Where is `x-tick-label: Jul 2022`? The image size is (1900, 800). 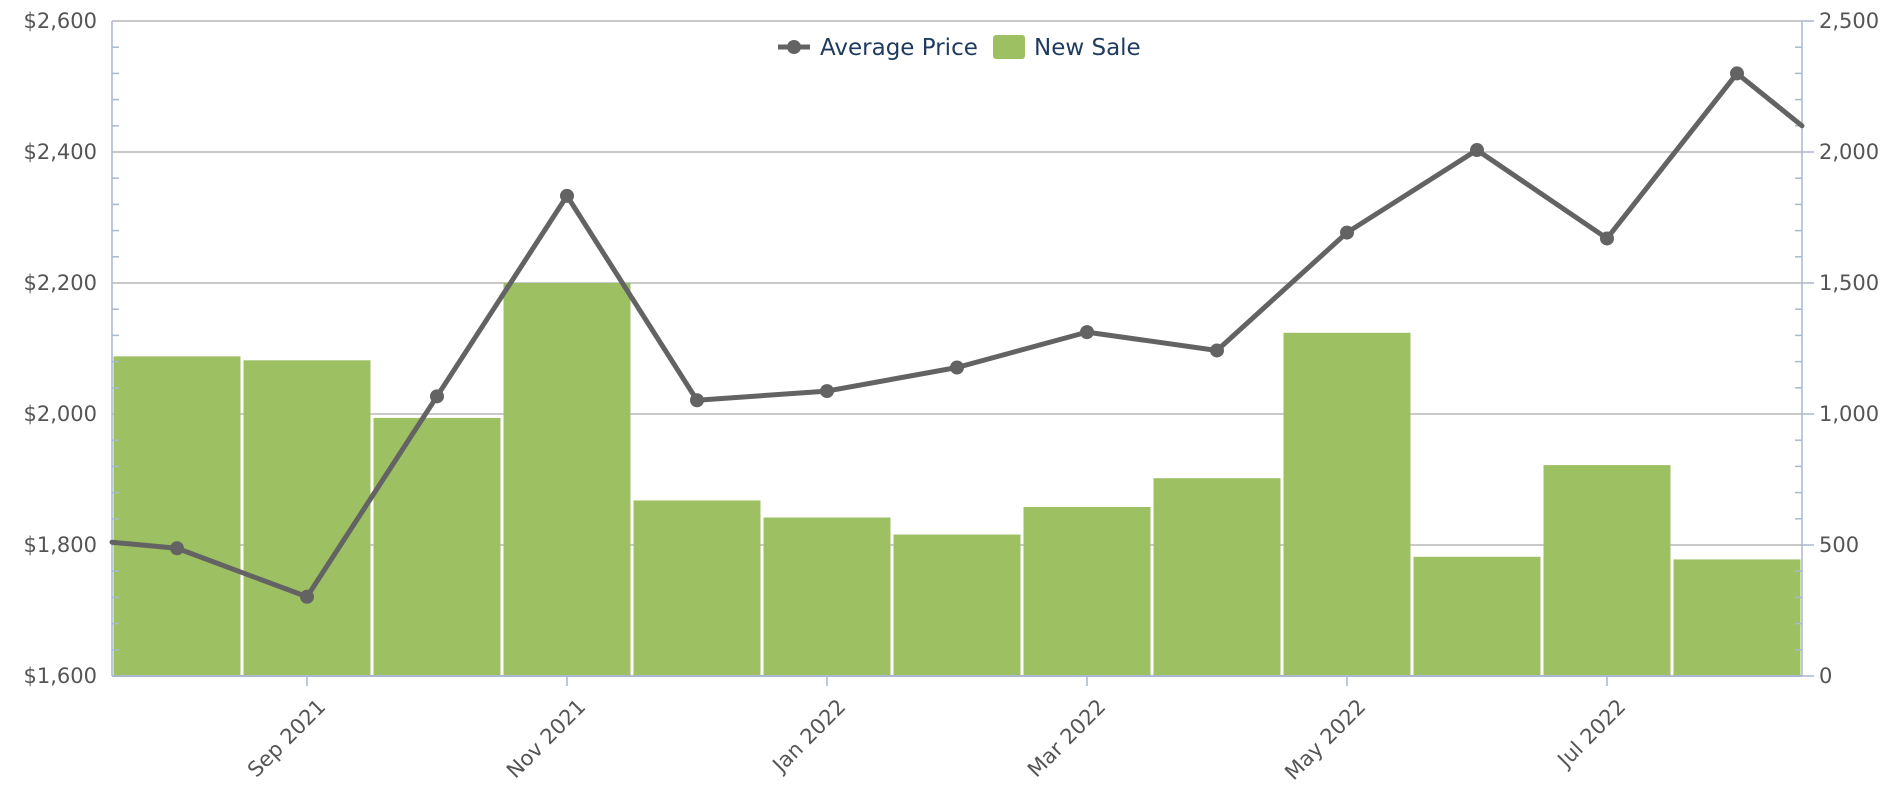 x-tick-label: Jul 2022 is located at coordinates (1591, 733).